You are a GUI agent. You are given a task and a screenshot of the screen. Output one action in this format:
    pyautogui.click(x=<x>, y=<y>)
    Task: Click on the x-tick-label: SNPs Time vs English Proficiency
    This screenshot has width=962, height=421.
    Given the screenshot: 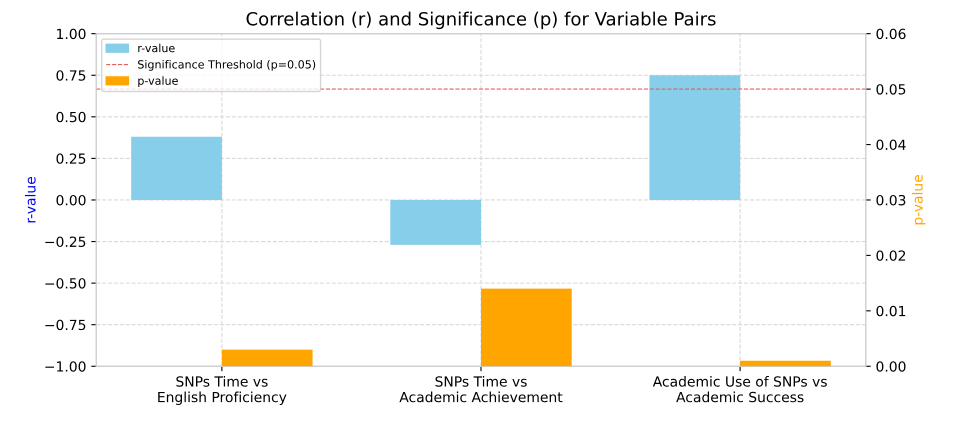 What is the action you would take?
    pyautogui.click(x=222, y=390)
    